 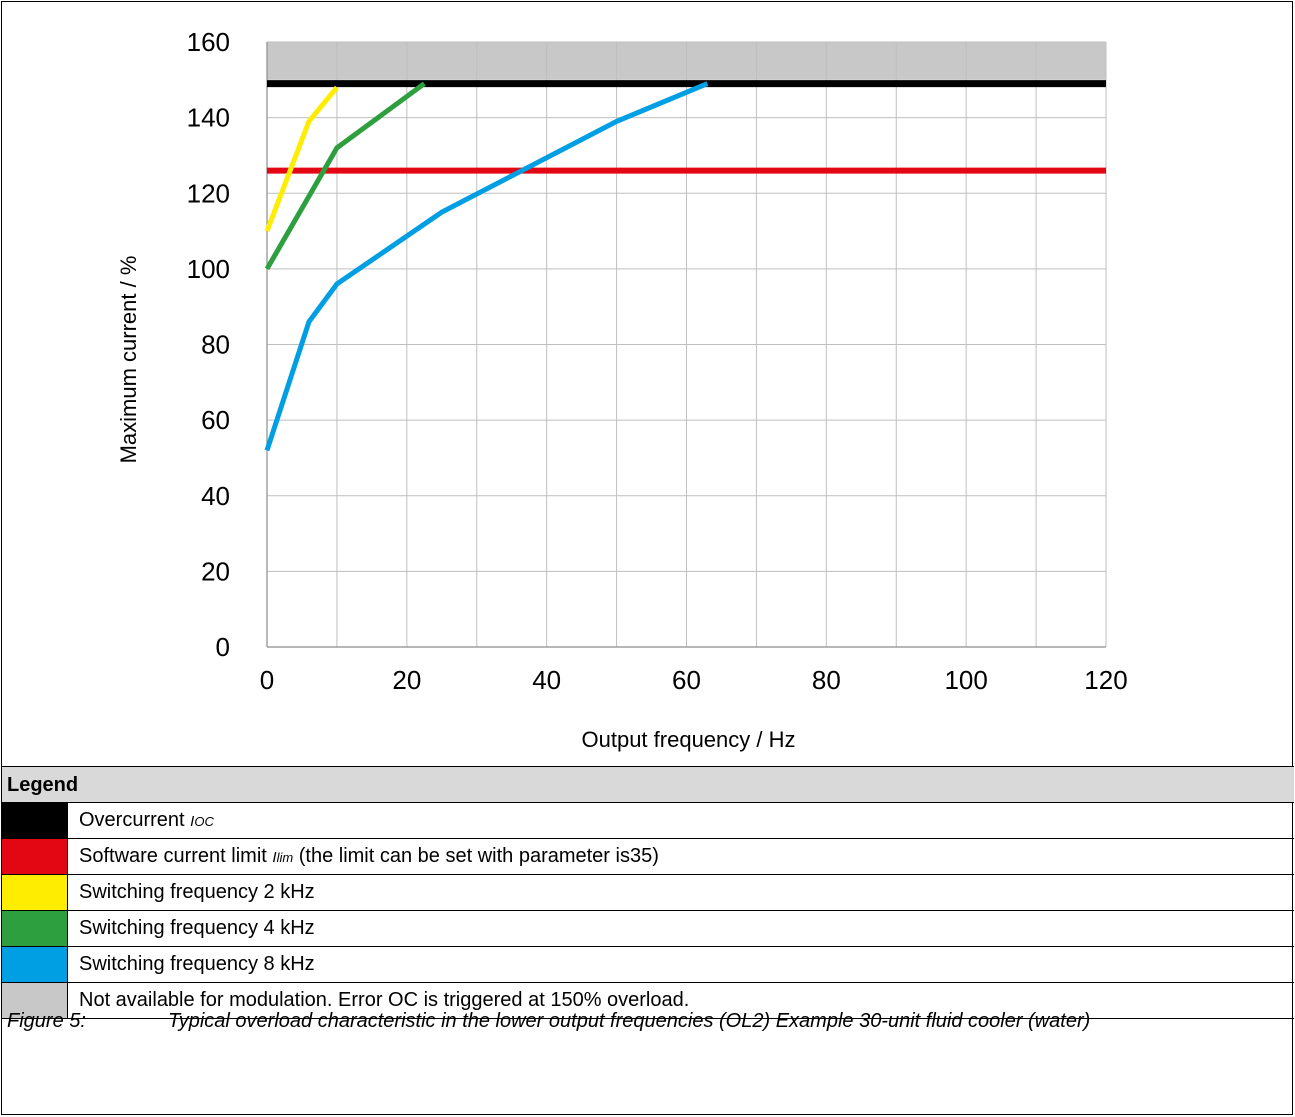 I want to click on legend-label: Switching frequency 4 kHz, so click(x=191, y=928).